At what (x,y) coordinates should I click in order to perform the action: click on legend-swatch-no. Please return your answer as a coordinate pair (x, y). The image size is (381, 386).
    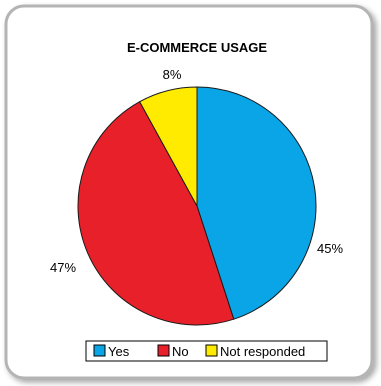
    Looking at the image, I should click on (163, 350).